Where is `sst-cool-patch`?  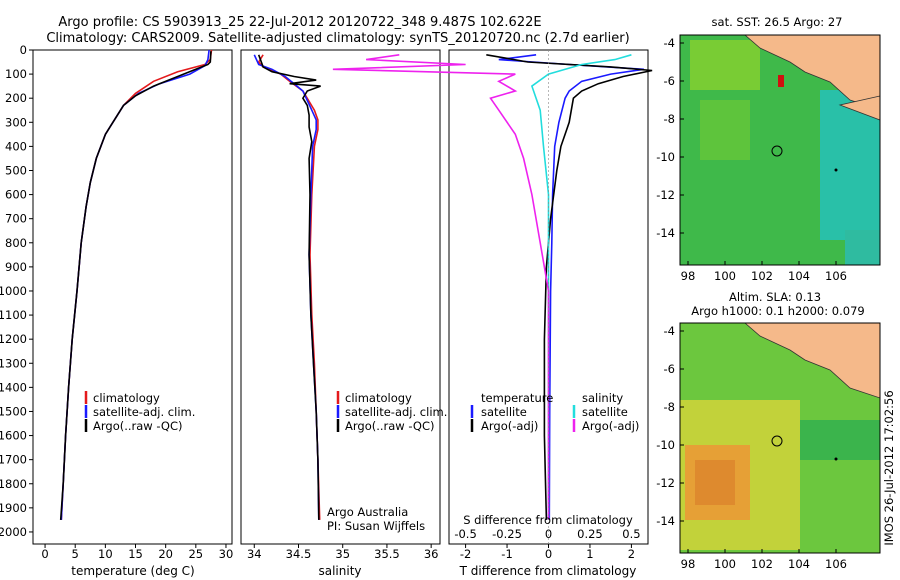 sst-cool-patch is located at coordinates (862, 247).